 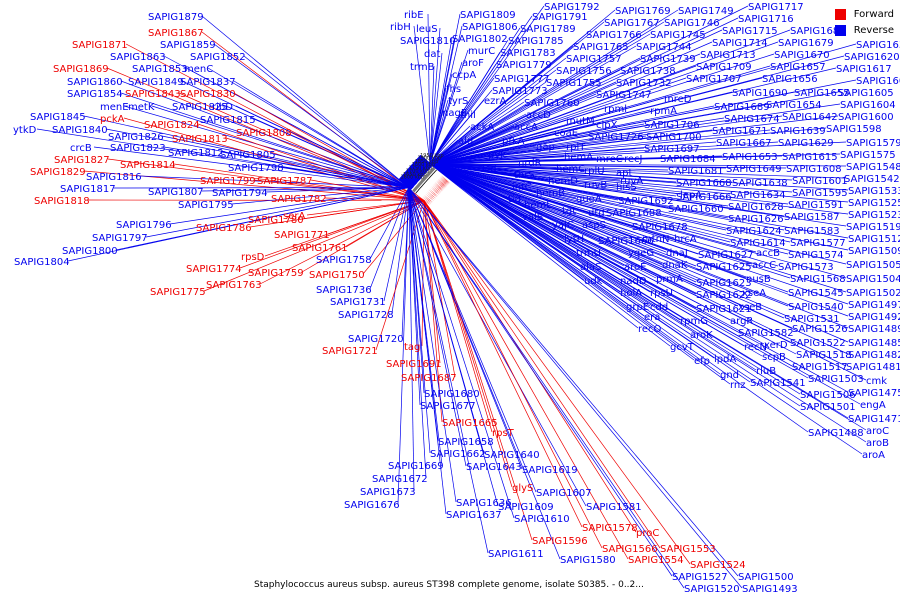 What do you see at coordinates (114, 177) in the screenshot?
I see `gene-label: SAPIG1816` at bounding box center [114, 177].